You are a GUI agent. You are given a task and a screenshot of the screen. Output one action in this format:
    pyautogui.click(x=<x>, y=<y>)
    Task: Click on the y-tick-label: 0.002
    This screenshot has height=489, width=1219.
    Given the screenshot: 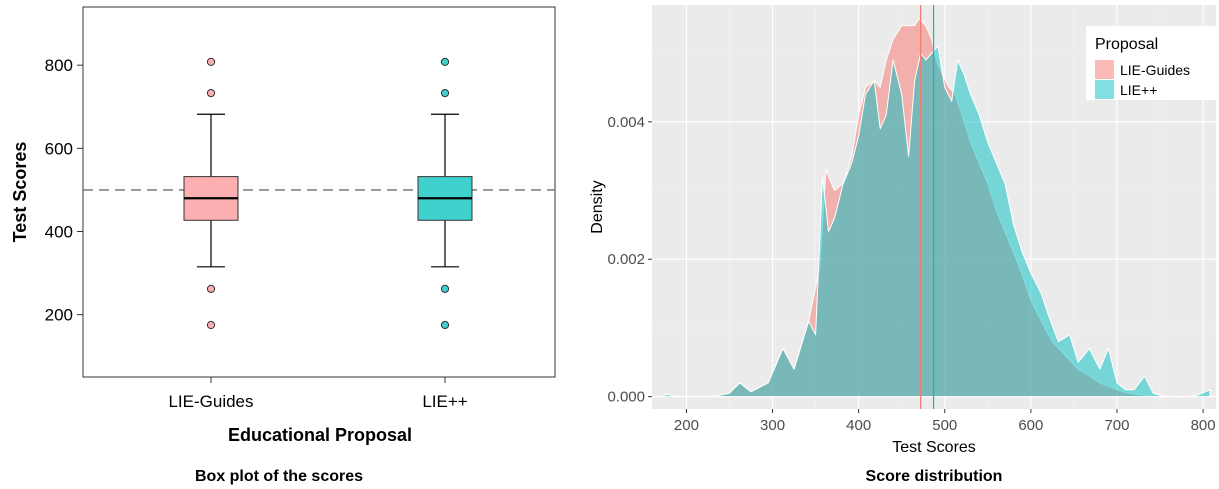 What is the action you would take?
    pyautogui.click(x=626, y=259)
    